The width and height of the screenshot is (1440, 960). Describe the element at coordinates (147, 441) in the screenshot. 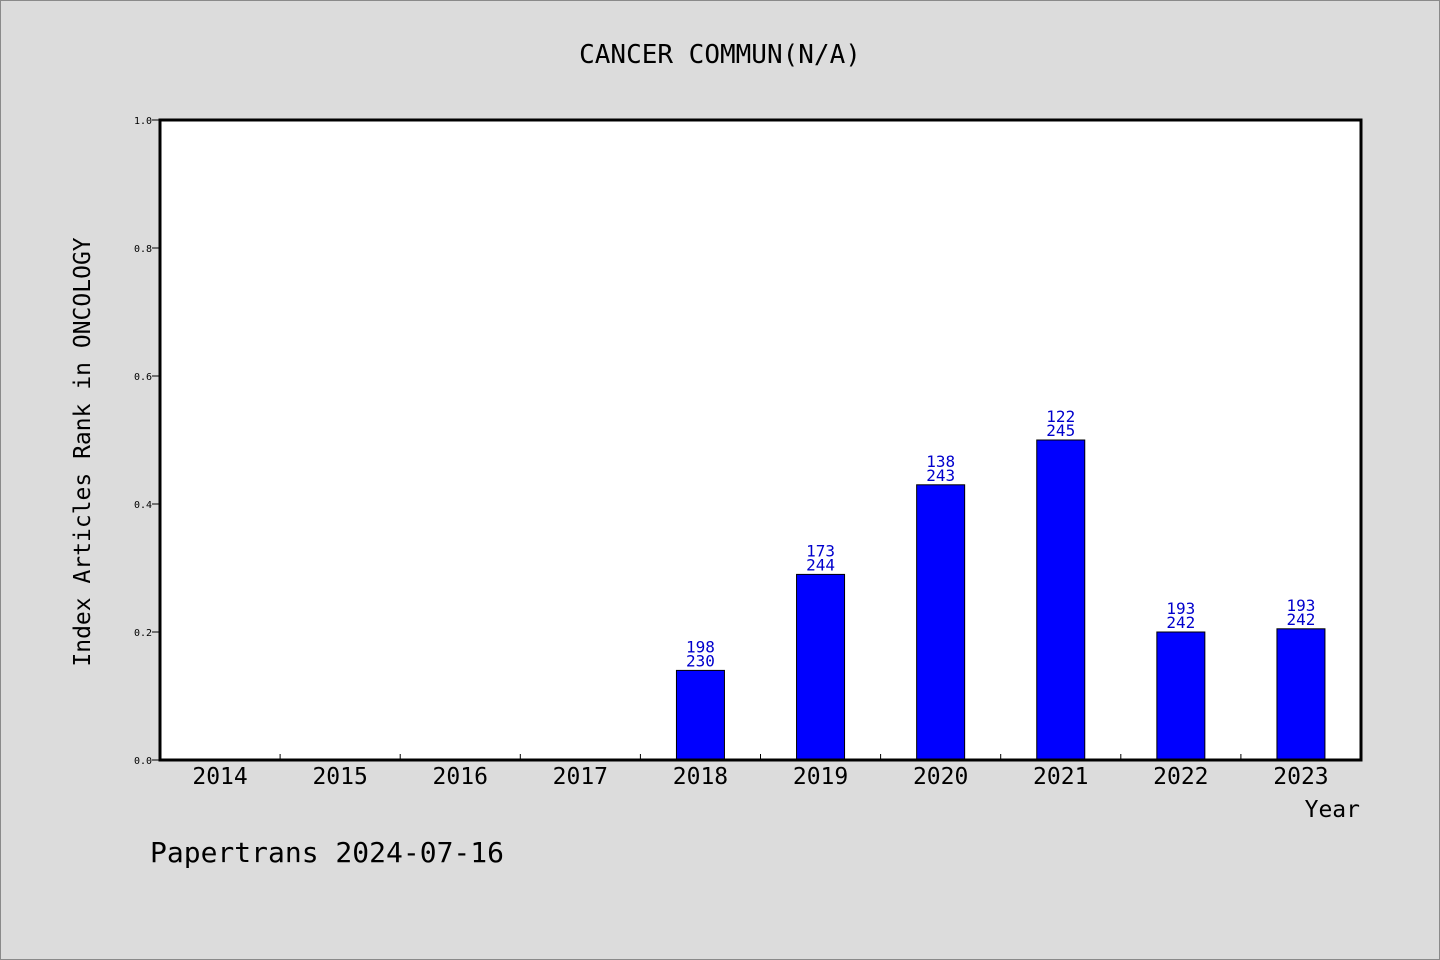

I see `y-axis-ticks: 0.0 0.2 0.4 0.6 0.8 1.0` at that location.